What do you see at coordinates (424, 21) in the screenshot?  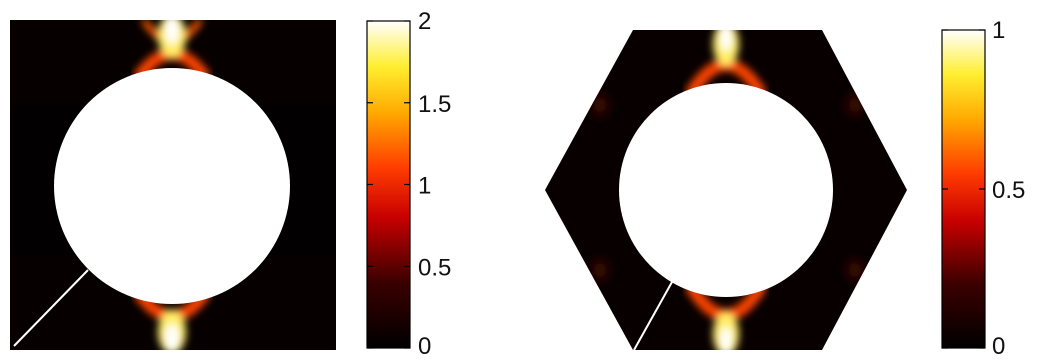 I see `colorbar-1-tick-label: 2` at bounding box center [424, 21].